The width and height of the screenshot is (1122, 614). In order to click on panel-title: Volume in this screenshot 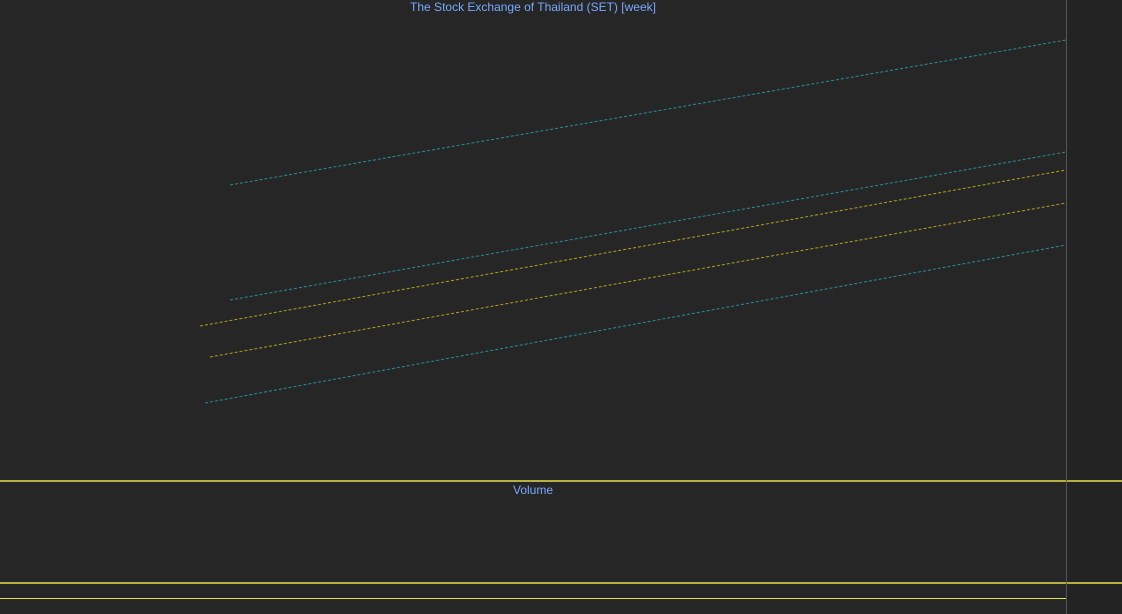, I will do `click(533, 490)`.